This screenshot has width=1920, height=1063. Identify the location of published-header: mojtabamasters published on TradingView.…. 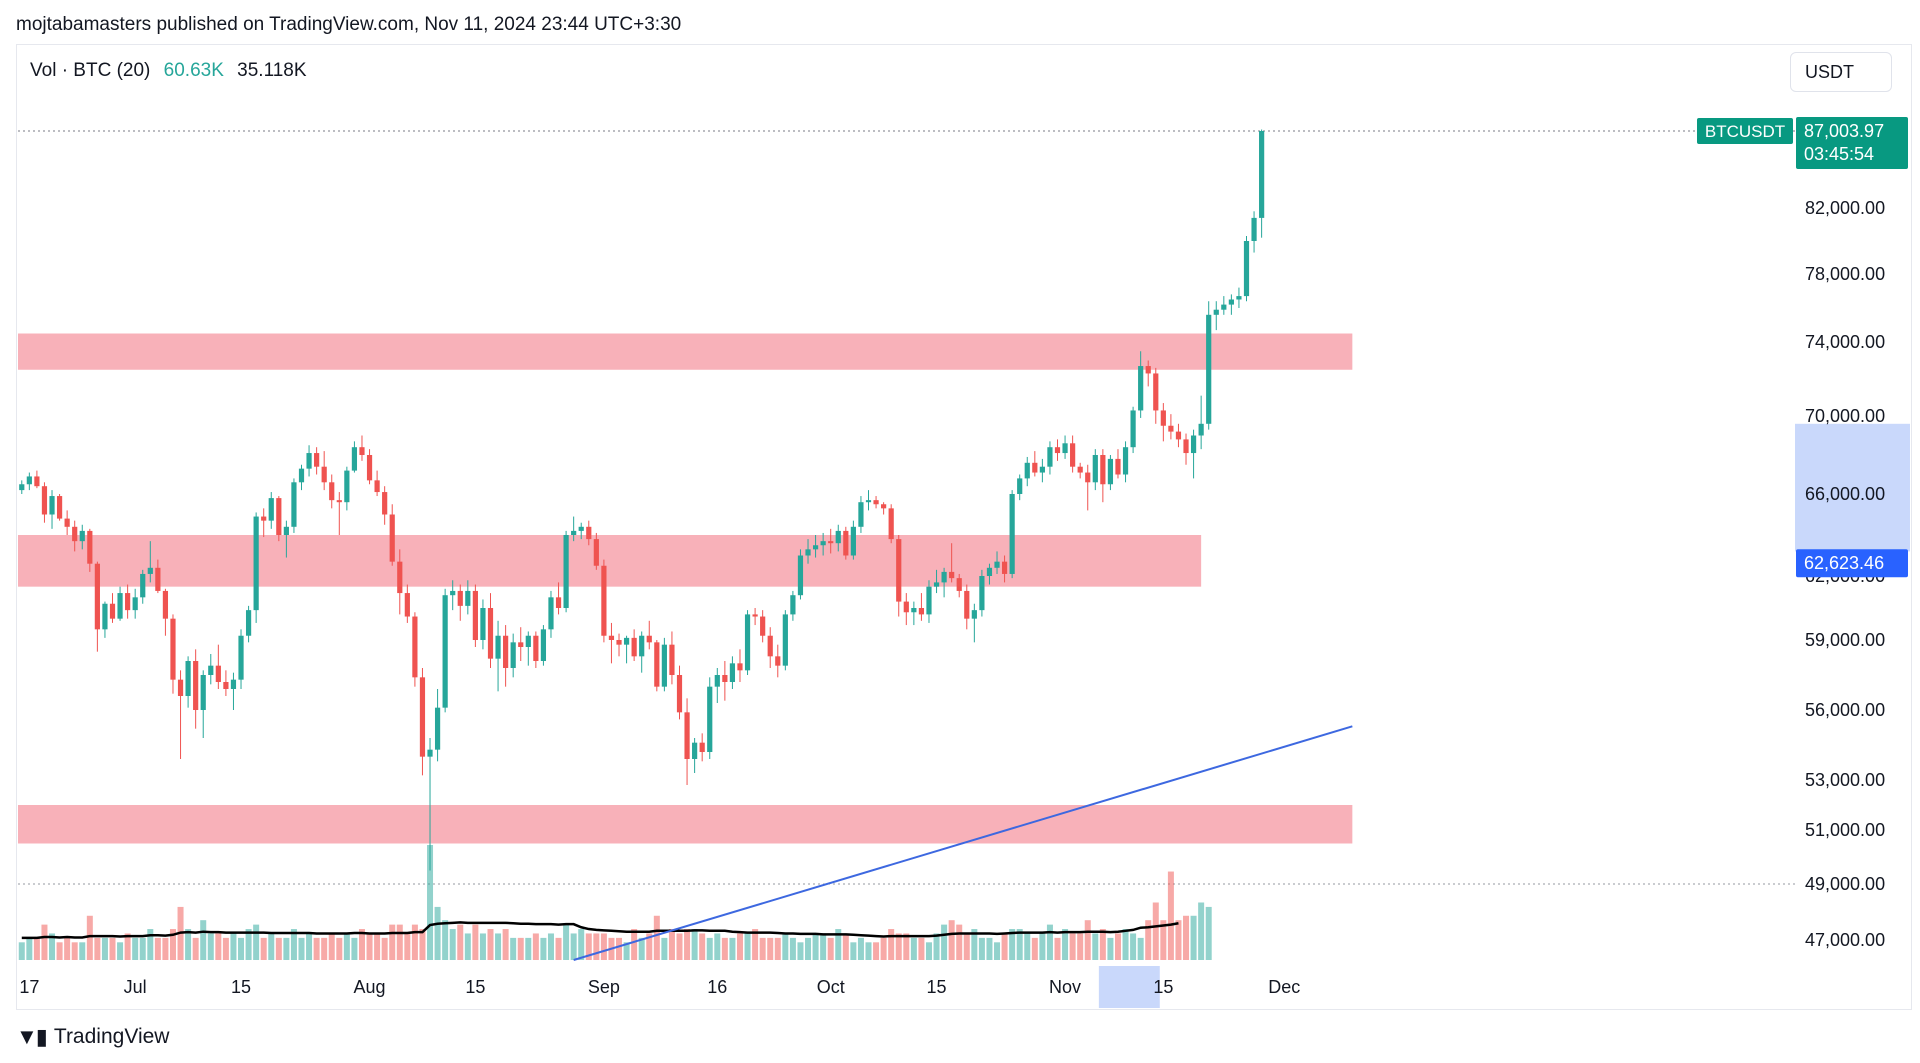
(349, 24).